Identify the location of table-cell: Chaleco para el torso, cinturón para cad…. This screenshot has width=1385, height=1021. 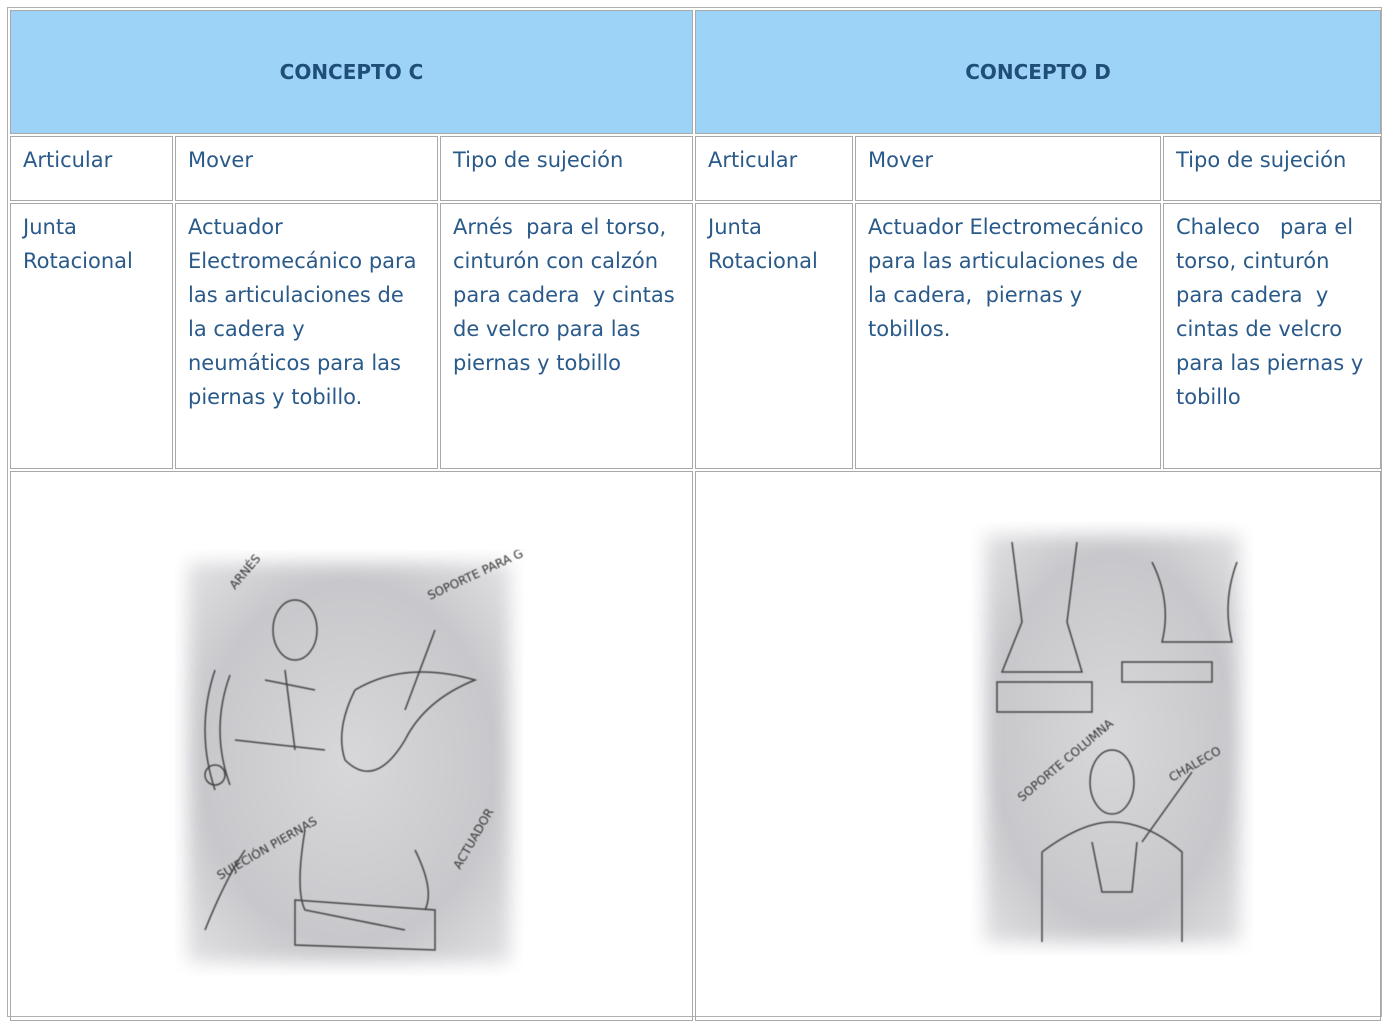
(1272, 336).